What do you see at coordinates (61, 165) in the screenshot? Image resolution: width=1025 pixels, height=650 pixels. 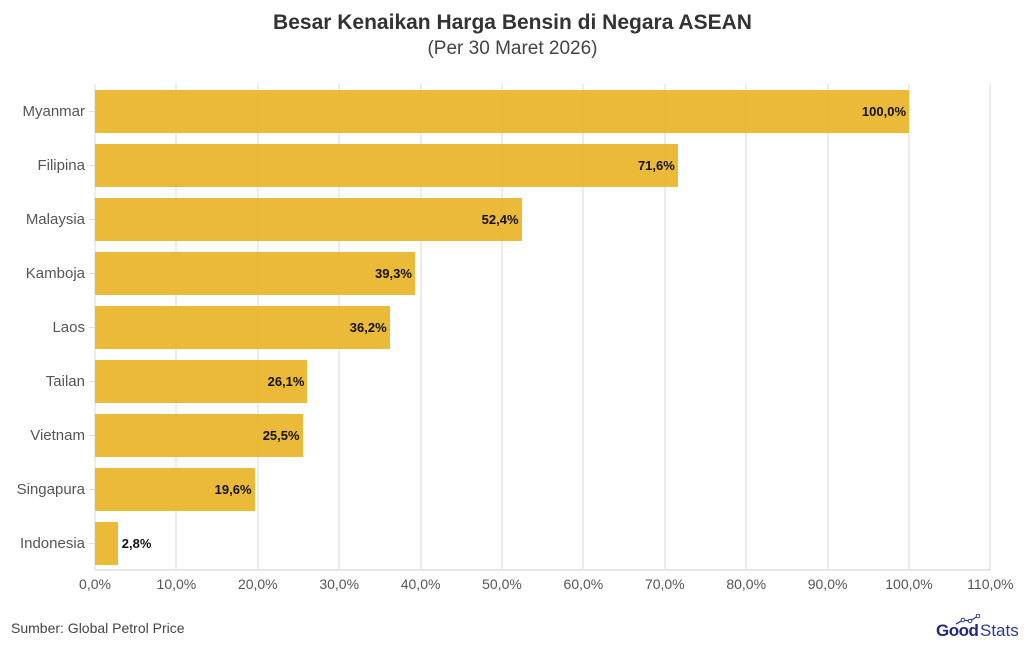 I see `y-category-label: Filipina` at bounding box center [61, 165].